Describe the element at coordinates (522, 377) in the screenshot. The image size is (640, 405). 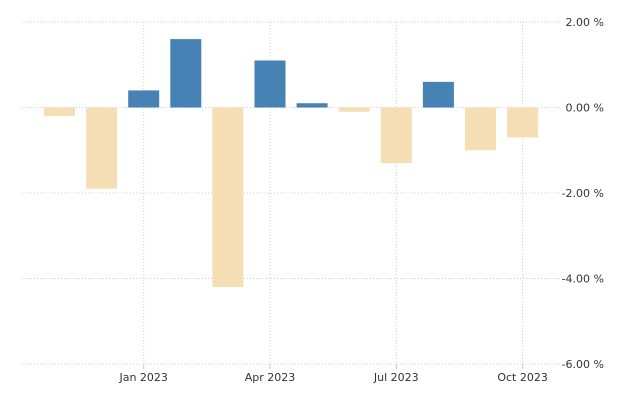
I see `x-tick-label: Oct 2023` at that location.